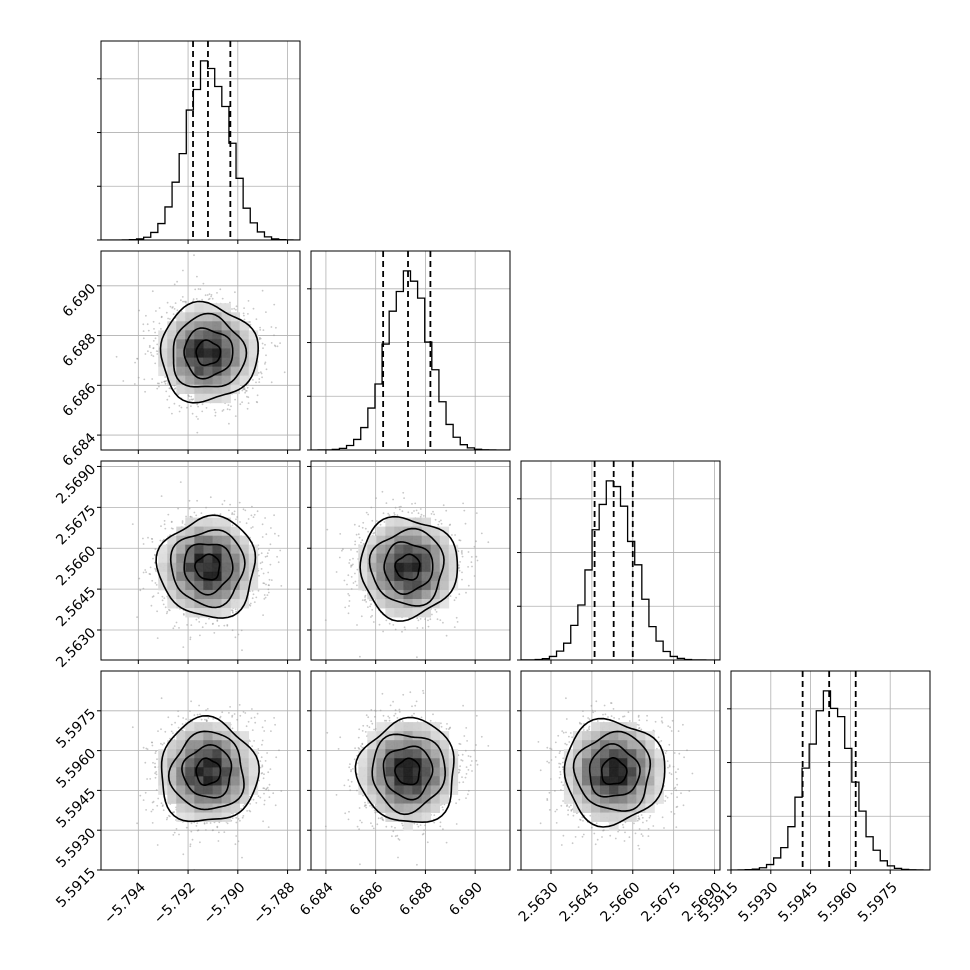 The image size is (970, 970). I want to click on panel-content, so click(200, 350).